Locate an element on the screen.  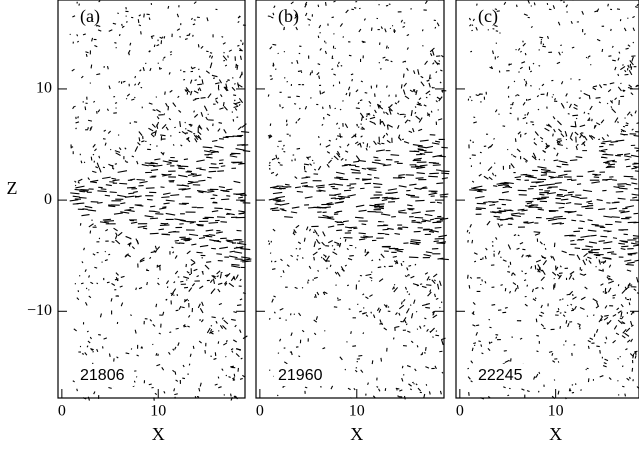
y-tick-label: −10 is located at coordinates (39, 310).